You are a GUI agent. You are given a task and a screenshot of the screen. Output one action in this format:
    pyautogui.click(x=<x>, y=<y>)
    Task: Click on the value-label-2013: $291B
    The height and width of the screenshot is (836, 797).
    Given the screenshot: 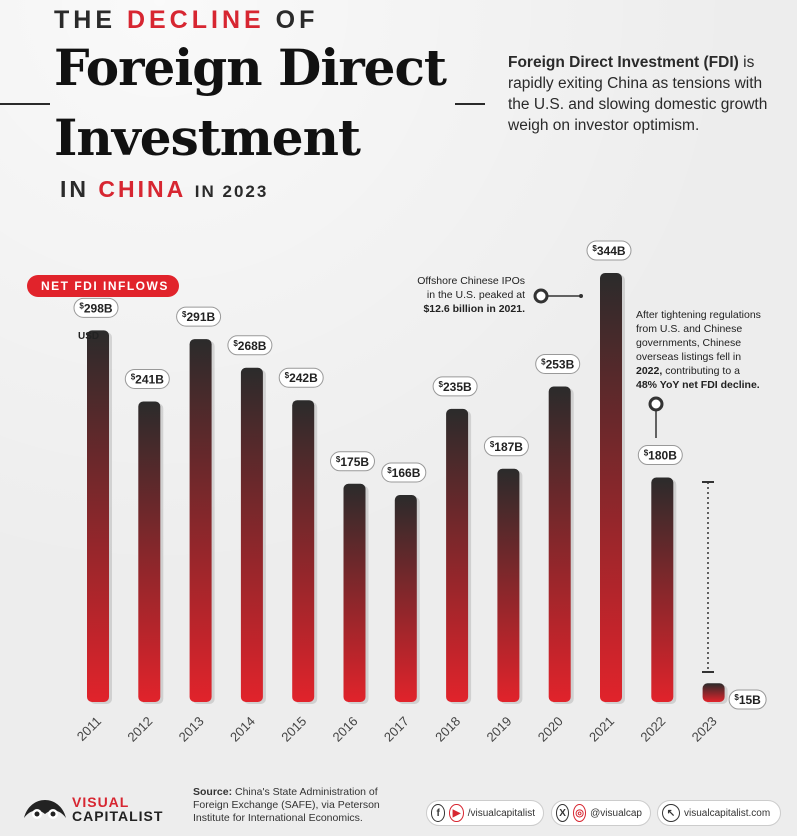 What is the action you would take?
    pyautogui.click(x=198, y=317)
    